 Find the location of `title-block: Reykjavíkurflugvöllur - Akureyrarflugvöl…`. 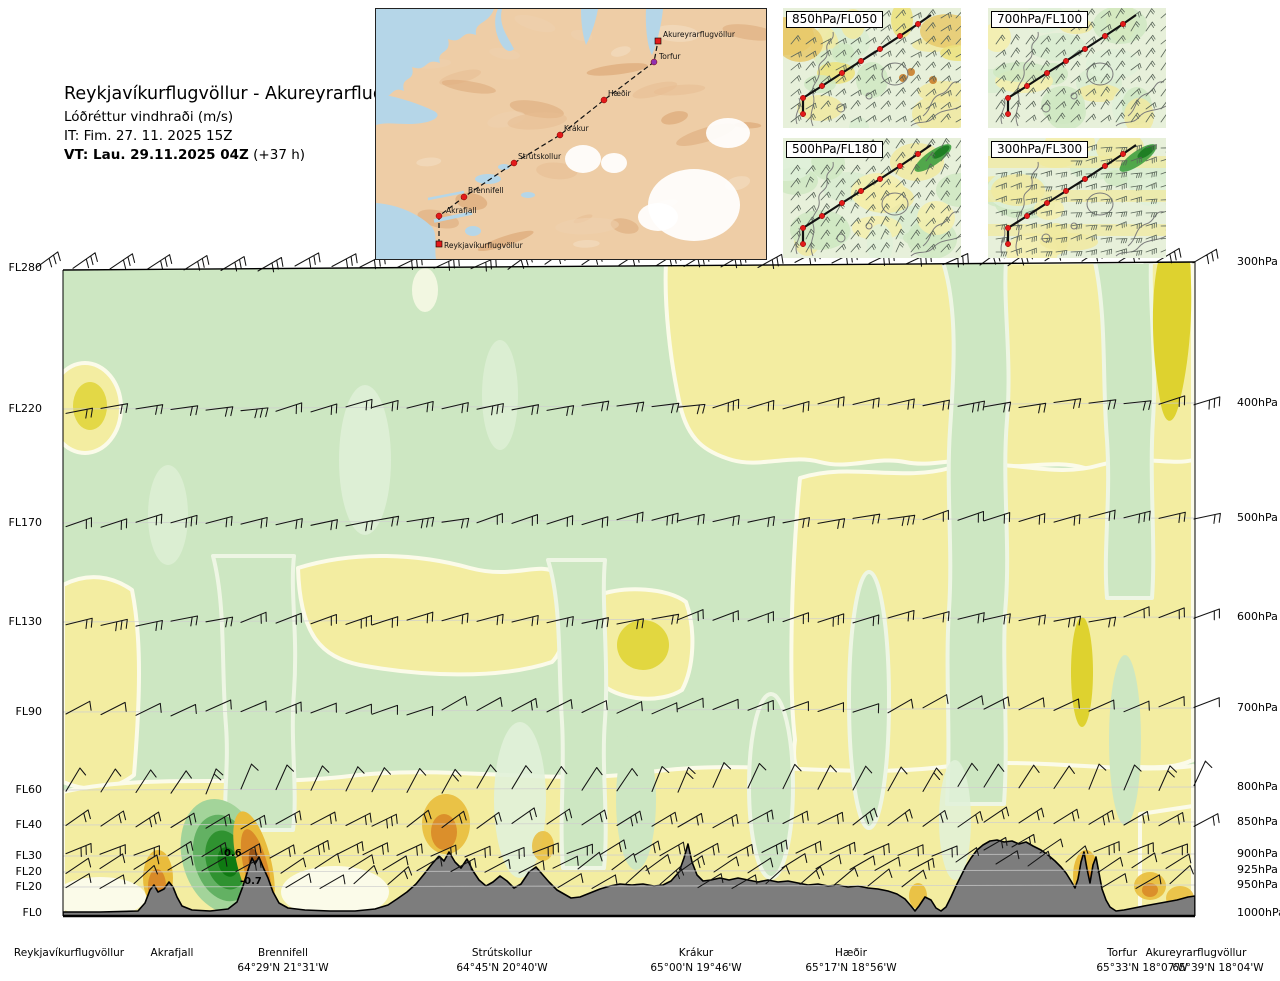

title-block: Reykjavíkurflugvöllur - Akureyrarflugvöl… is located at coordinates (248, 124).